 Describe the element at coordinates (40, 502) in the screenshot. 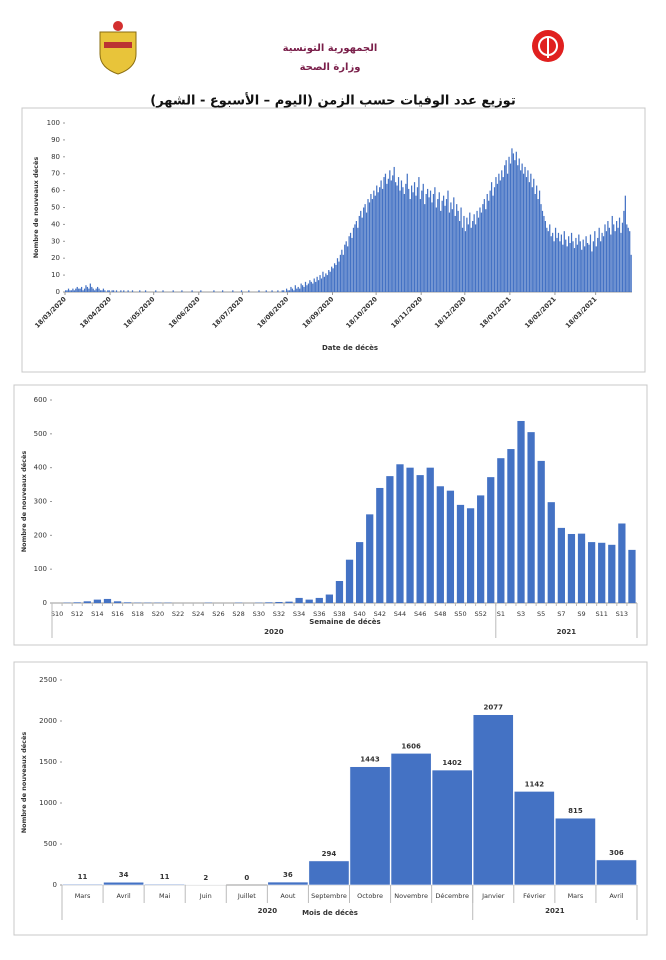

I see `y-tick-label: 300` at that location.